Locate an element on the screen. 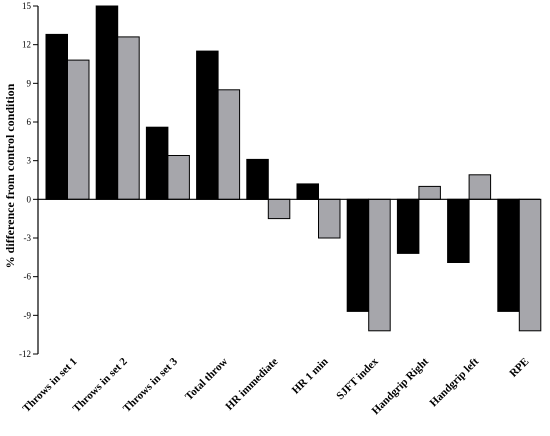 The height and width of the screenshot is (436, 550). y-axis-label: % difference from control condition is located at coordinates (10, 175).